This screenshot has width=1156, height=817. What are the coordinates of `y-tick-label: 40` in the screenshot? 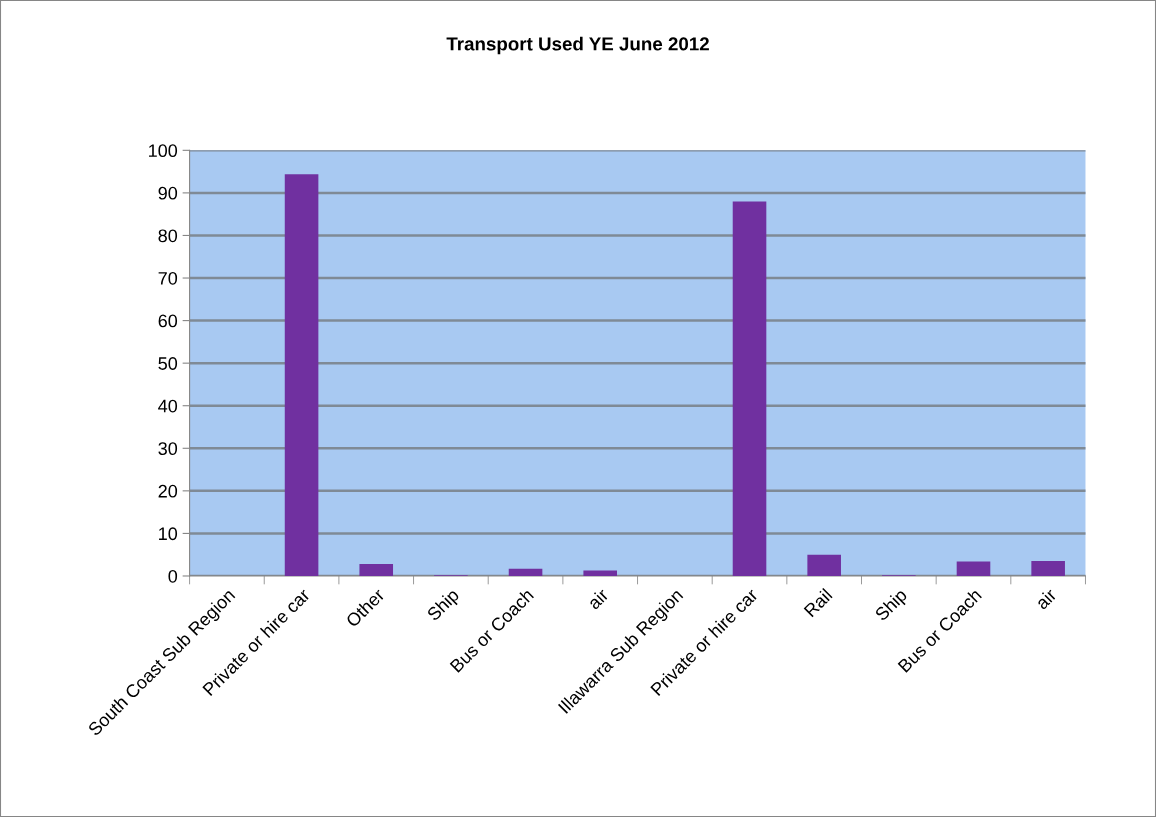 It's located at (168, 406).